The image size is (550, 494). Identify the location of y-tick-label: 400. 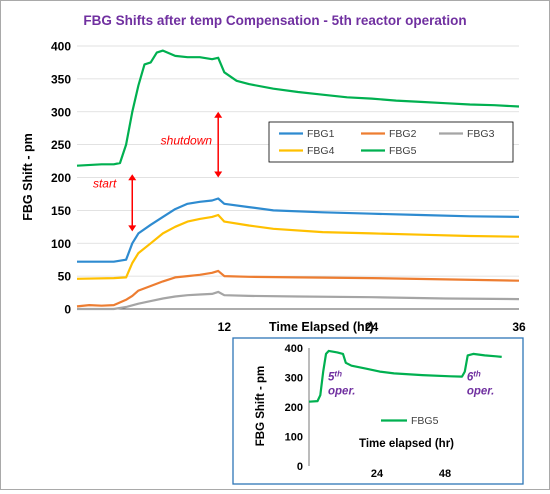
(61, 47).